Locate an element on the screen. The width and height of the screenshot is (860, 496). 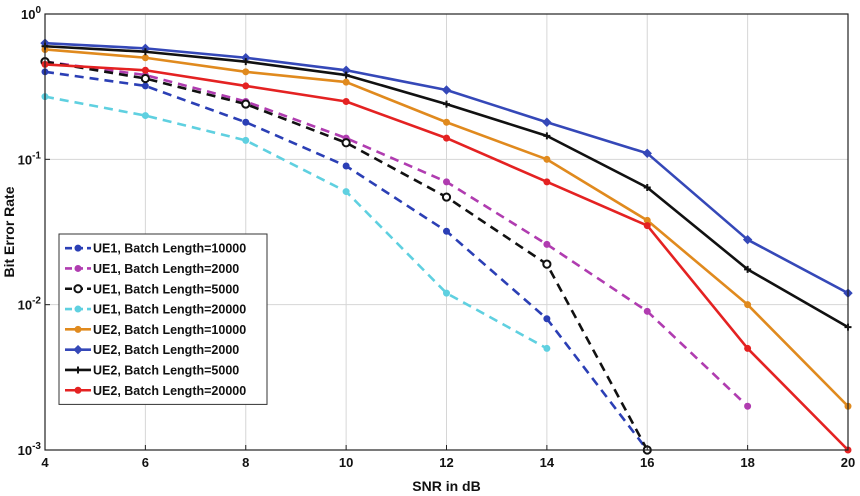
legend-label: UE1, Batch Length=20000 is located at coordinates (169, 310).